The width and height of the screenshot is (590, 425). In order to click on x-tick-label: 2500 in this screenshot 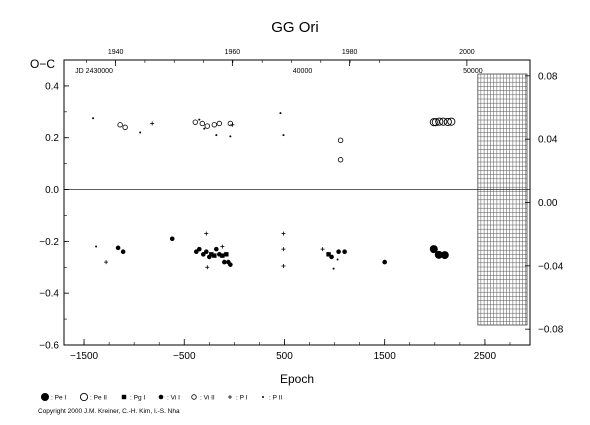, I will do `click(485, 356)`.